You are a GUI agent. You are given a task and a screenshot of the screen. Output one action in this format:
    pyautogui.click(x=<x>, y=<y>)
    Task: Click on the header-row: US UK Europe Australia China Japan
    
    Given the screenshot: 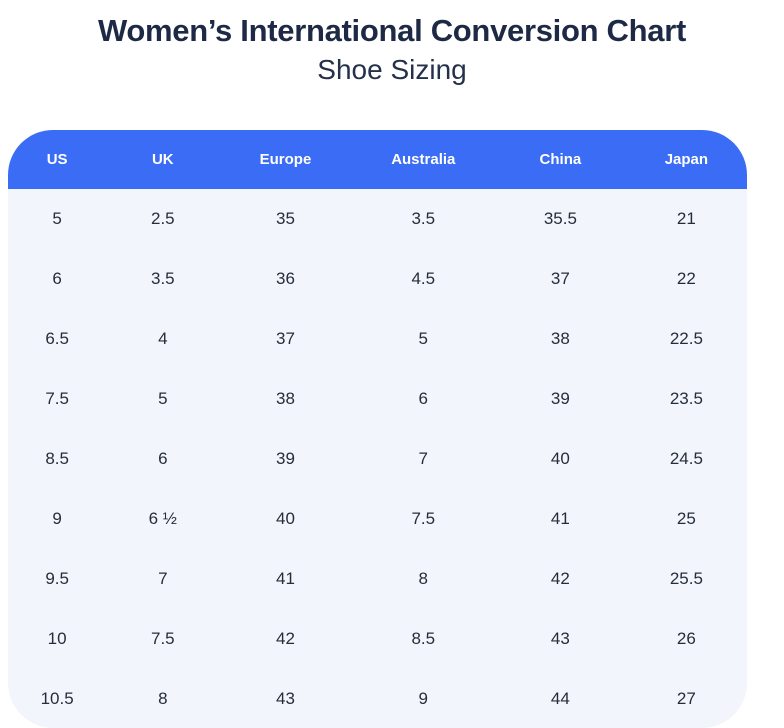 What is the action you would take?
    pyautogui.click(x=377, y=159)
    